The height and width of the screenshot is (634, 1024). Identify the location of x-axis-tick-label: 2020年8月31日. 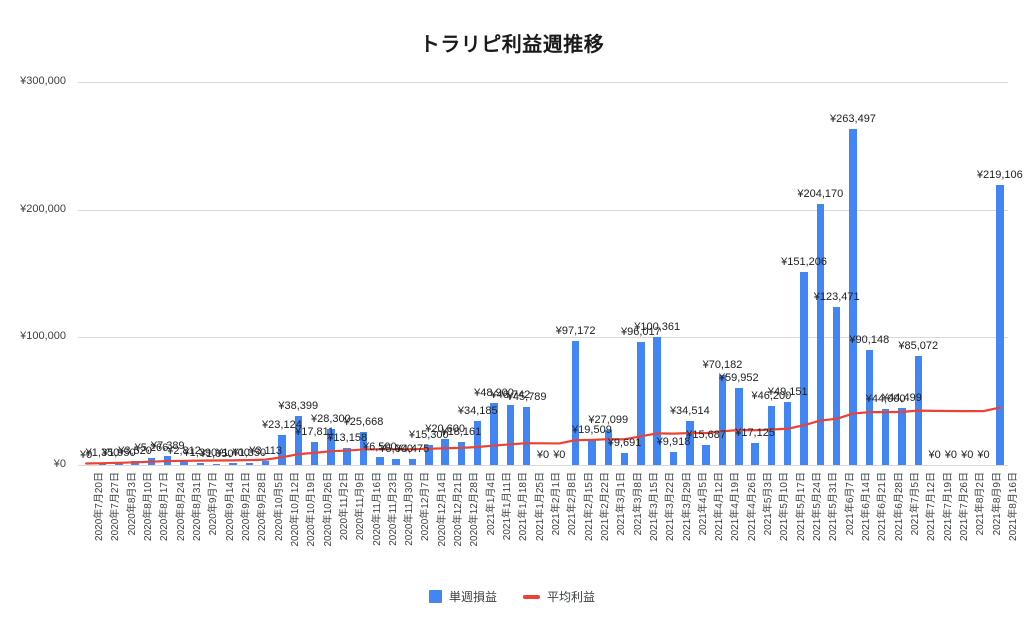
(198, 506).